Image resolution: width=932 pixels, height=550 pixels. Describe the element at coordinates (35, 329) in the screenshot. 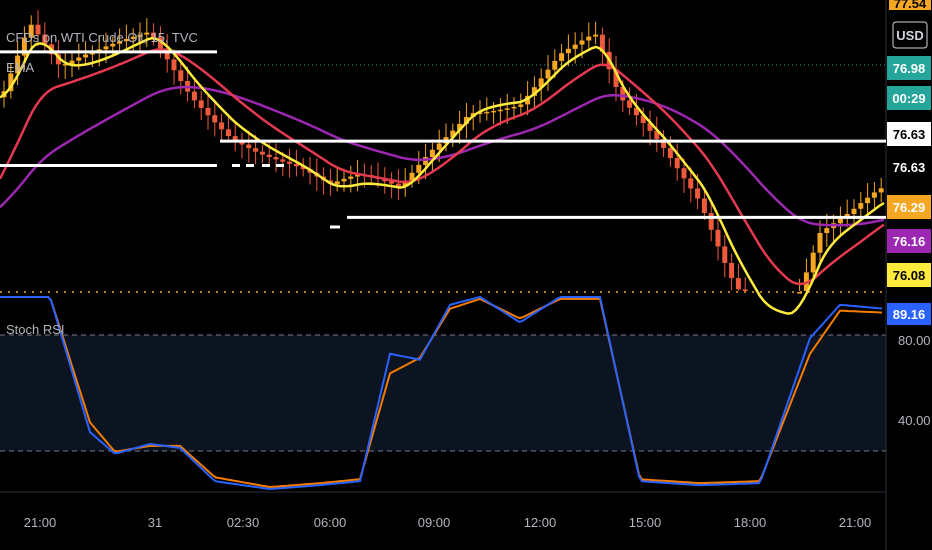

I see `stoch-rsi-legend: Stoch RSI` at that location.